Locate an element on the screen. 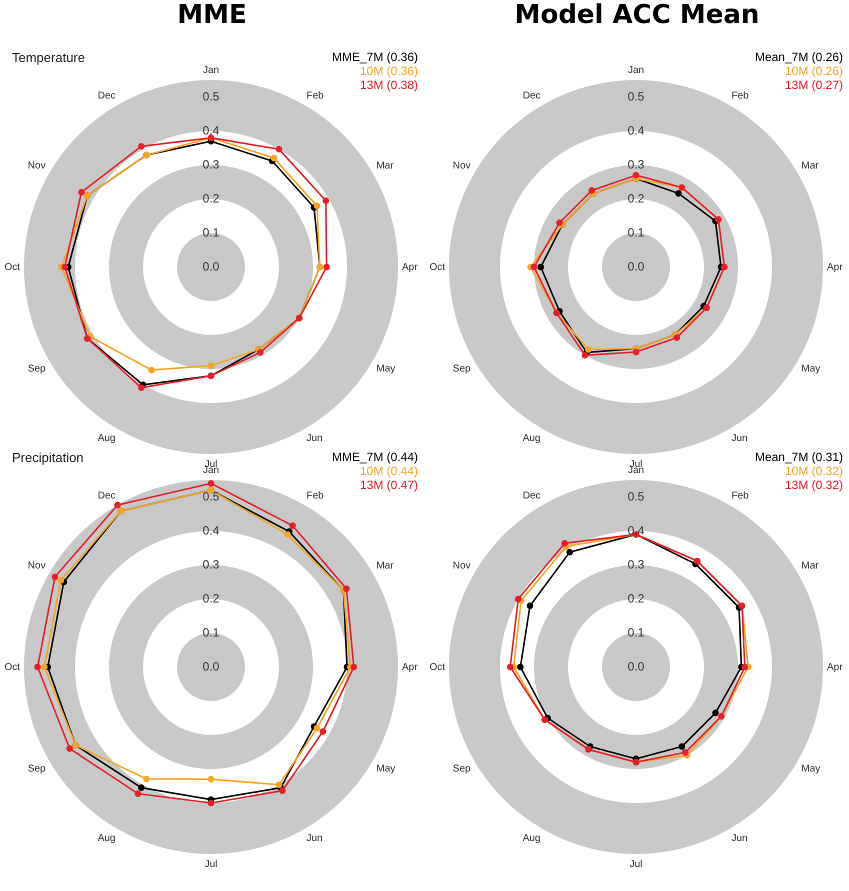 The width and height of the screenshot is (849, 891). text: 13M (0.27) is located at coordinates (813, 85).